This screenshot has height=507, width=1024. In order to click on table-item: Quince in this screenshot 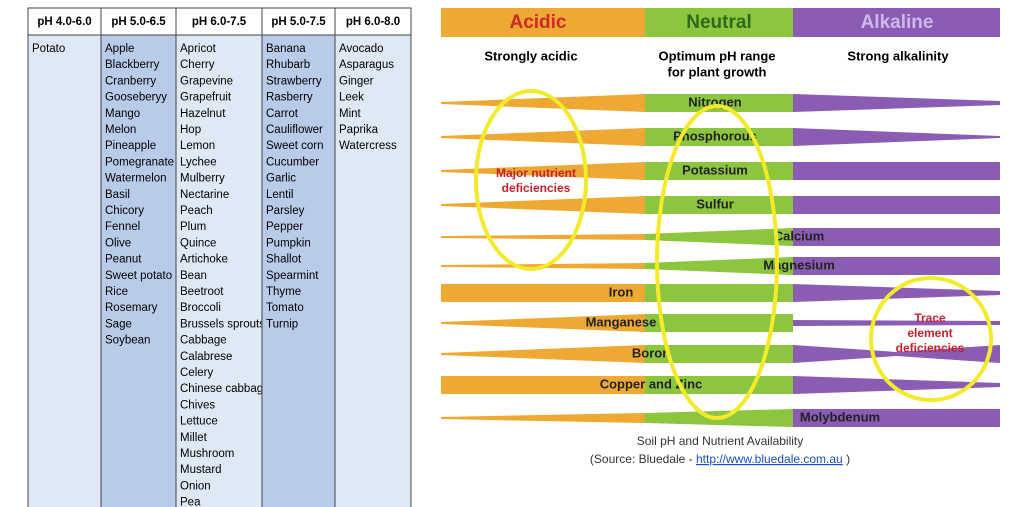, I will do `click(198, 243)`.